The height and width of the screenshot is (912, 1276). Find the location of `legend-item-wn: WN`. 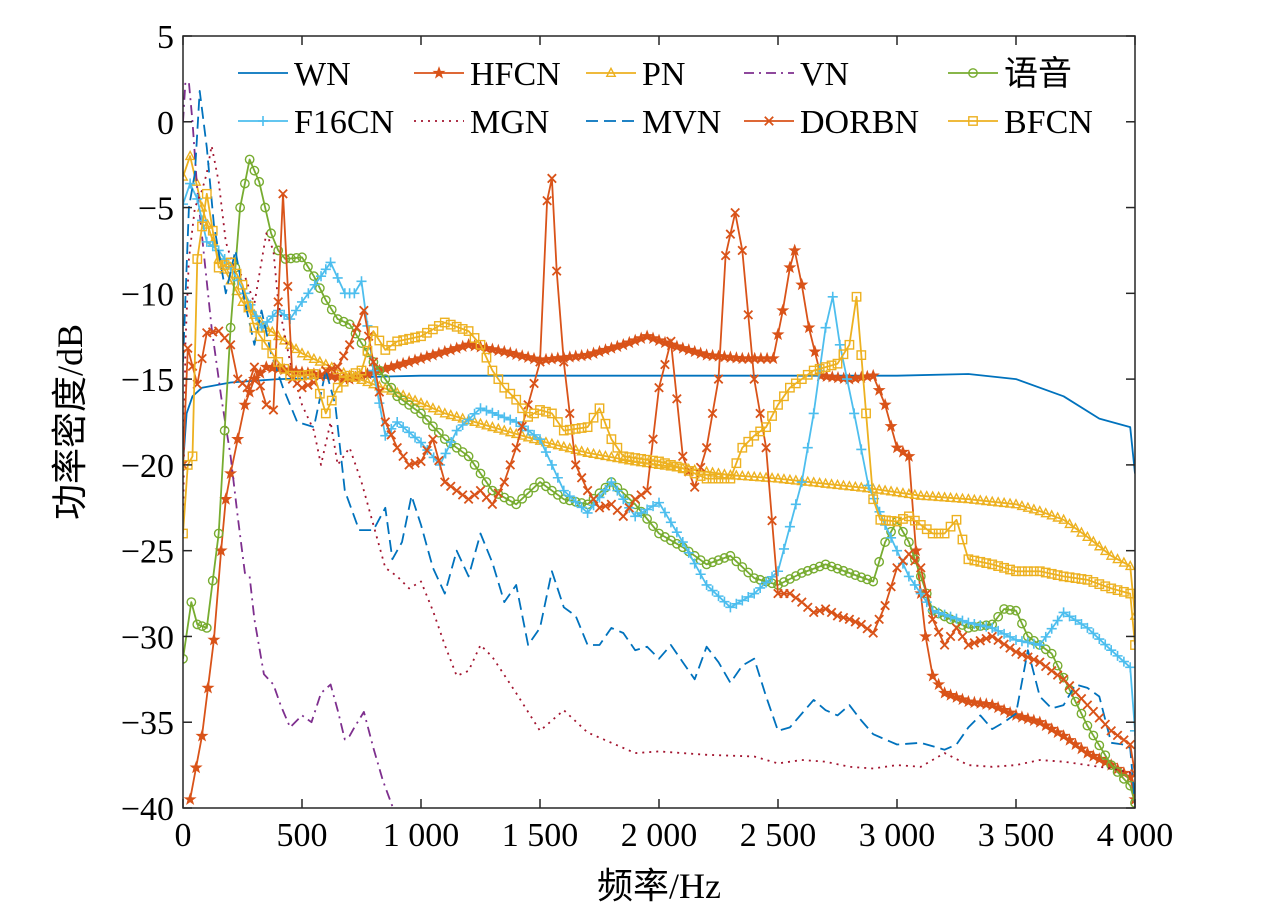

legend-item-wn: WN is located at coordinates (294, 74).